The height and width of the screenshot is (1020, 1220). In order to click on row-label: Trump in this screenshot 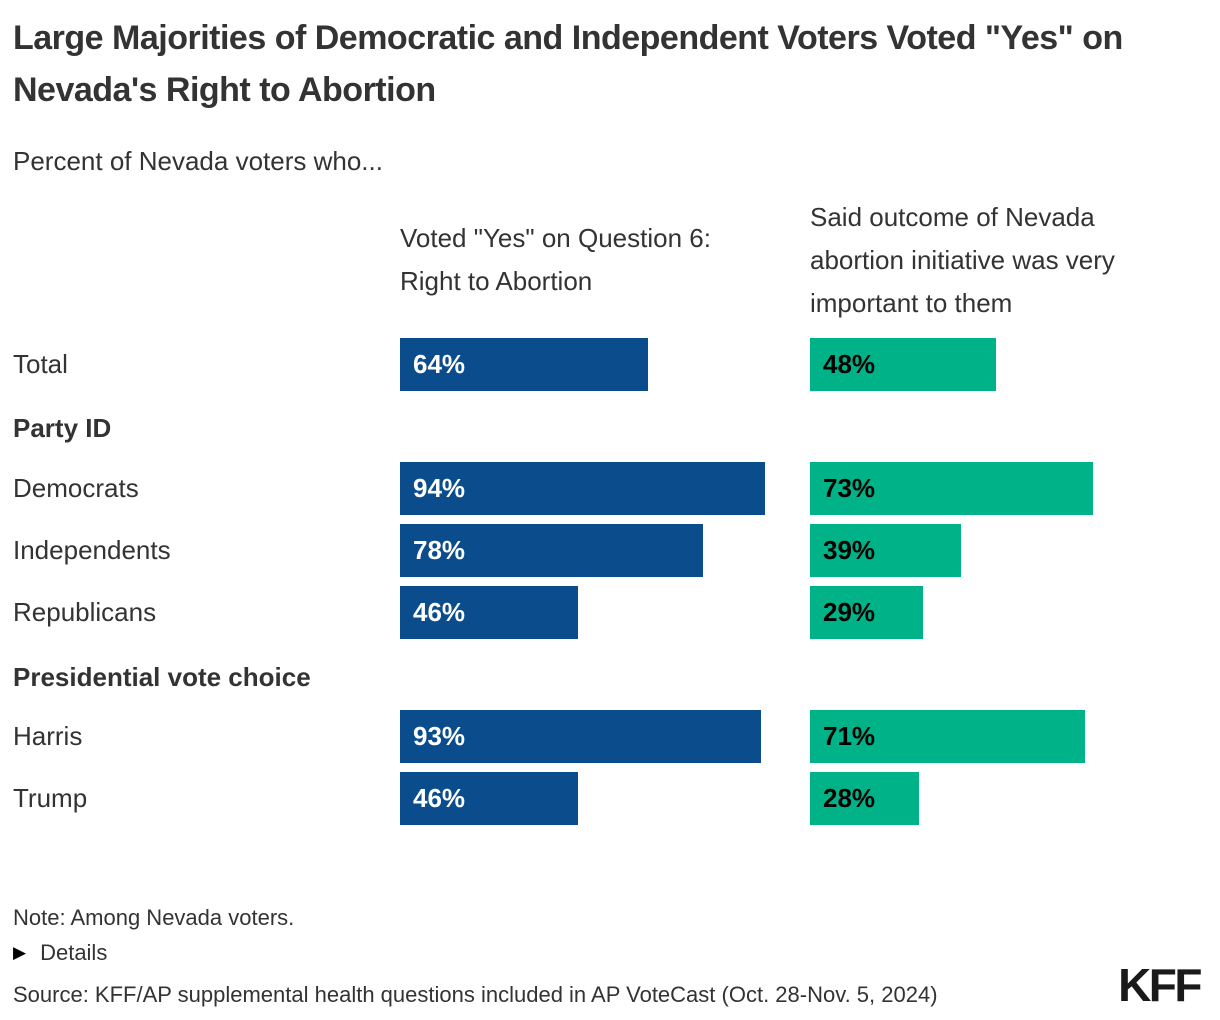, I will do `click(50, 798)`.